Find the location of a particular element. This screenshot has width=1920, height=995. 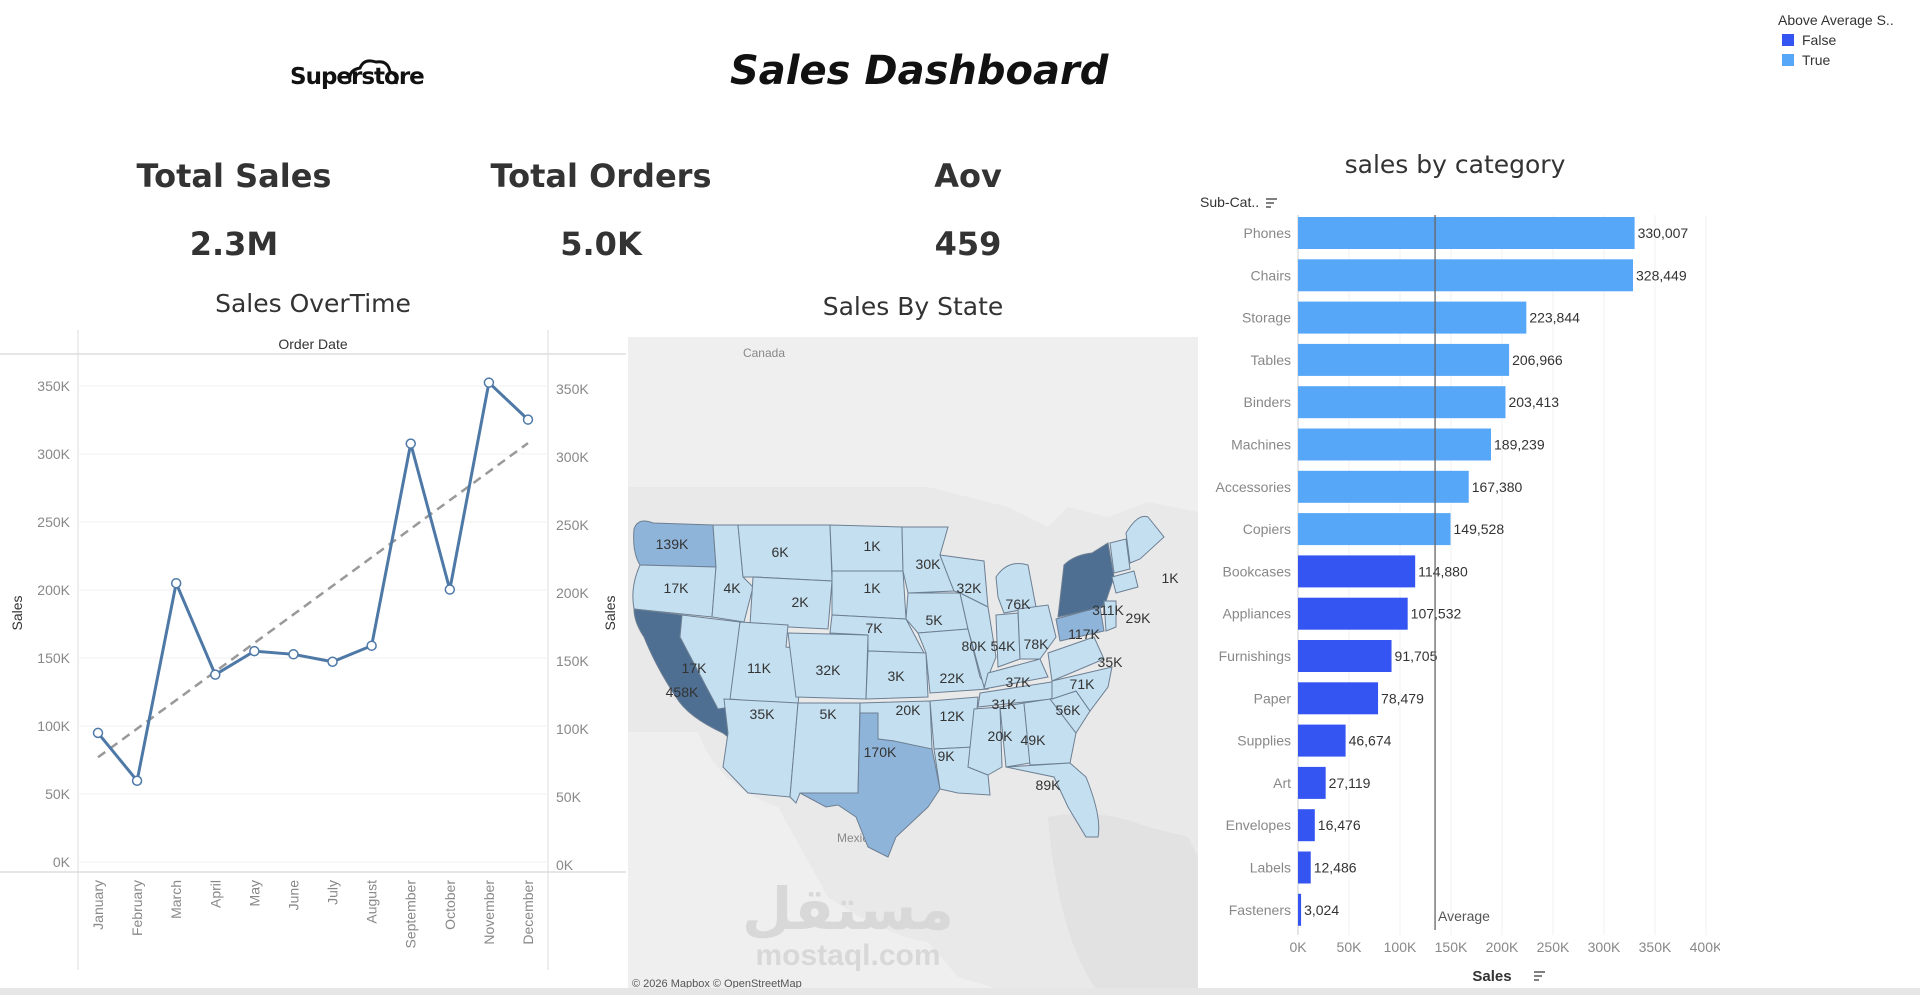

xlabel-sort-icon is located at coordinates (1539, 976).